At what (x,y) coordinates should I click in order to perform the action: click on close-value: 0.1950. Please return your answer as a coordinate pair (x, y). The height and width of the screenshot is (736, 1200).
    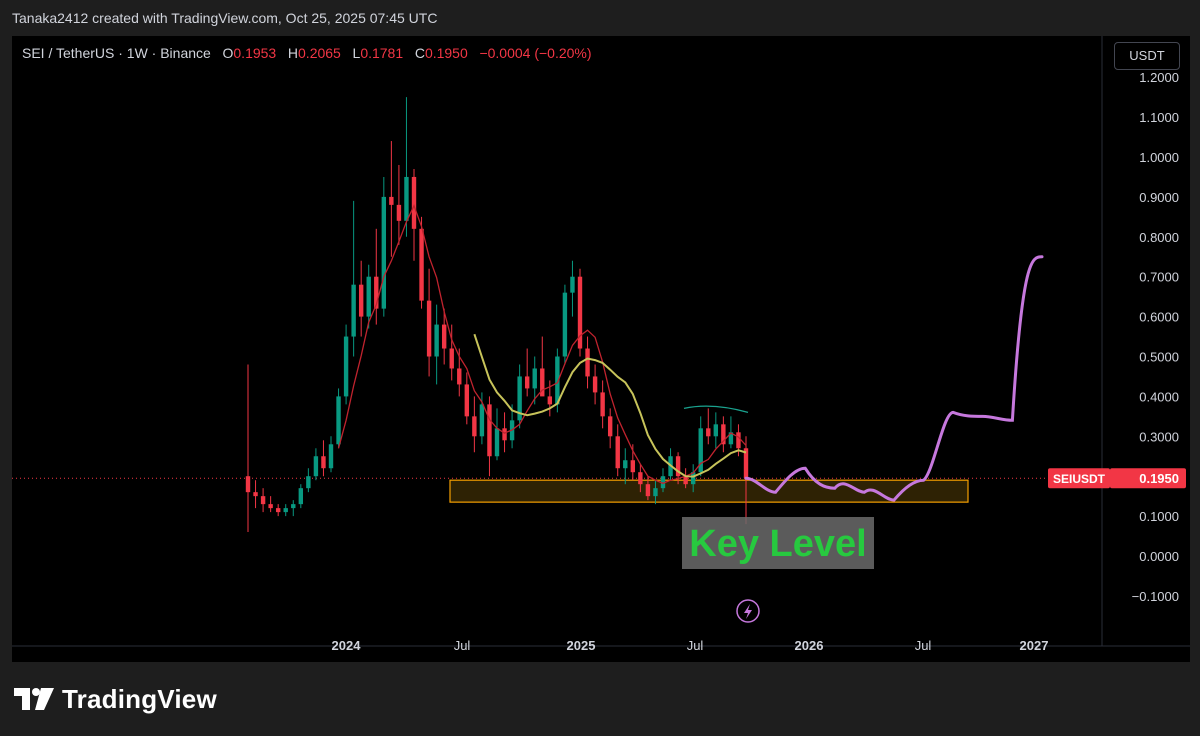
    Looking at the image, I should click on (446, 53).